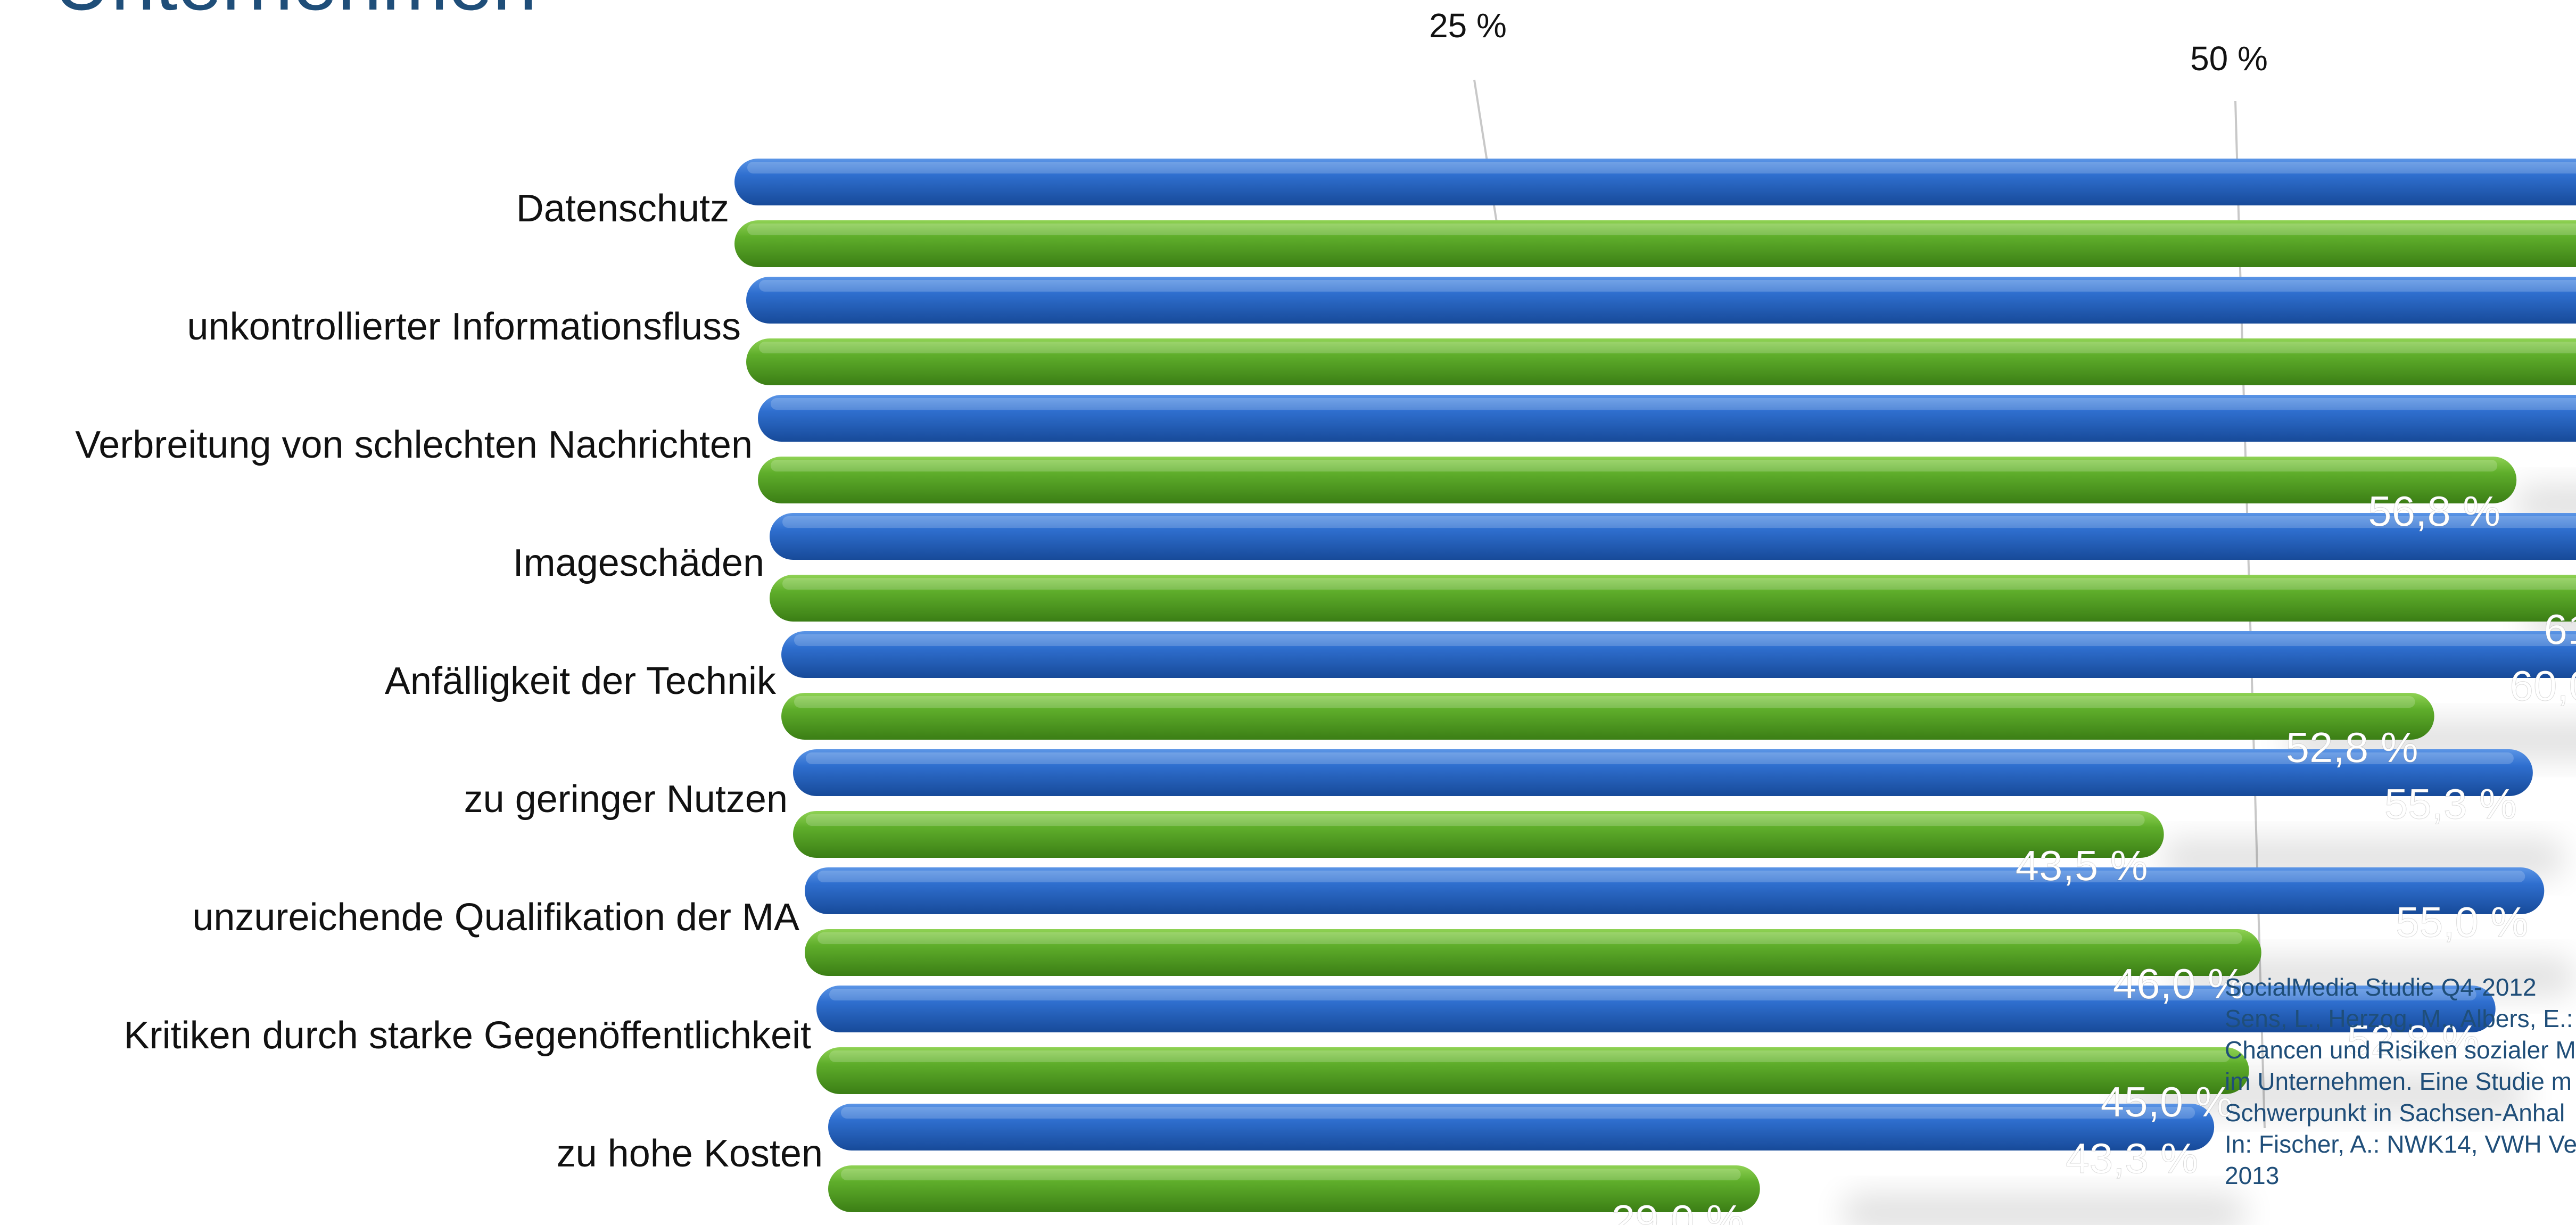 The width and height of the screenshot is (2576, 1225). Describe the element at coordinates (2434, 511) in the screenshot. I see `data-label: 56,8 %` at that location.